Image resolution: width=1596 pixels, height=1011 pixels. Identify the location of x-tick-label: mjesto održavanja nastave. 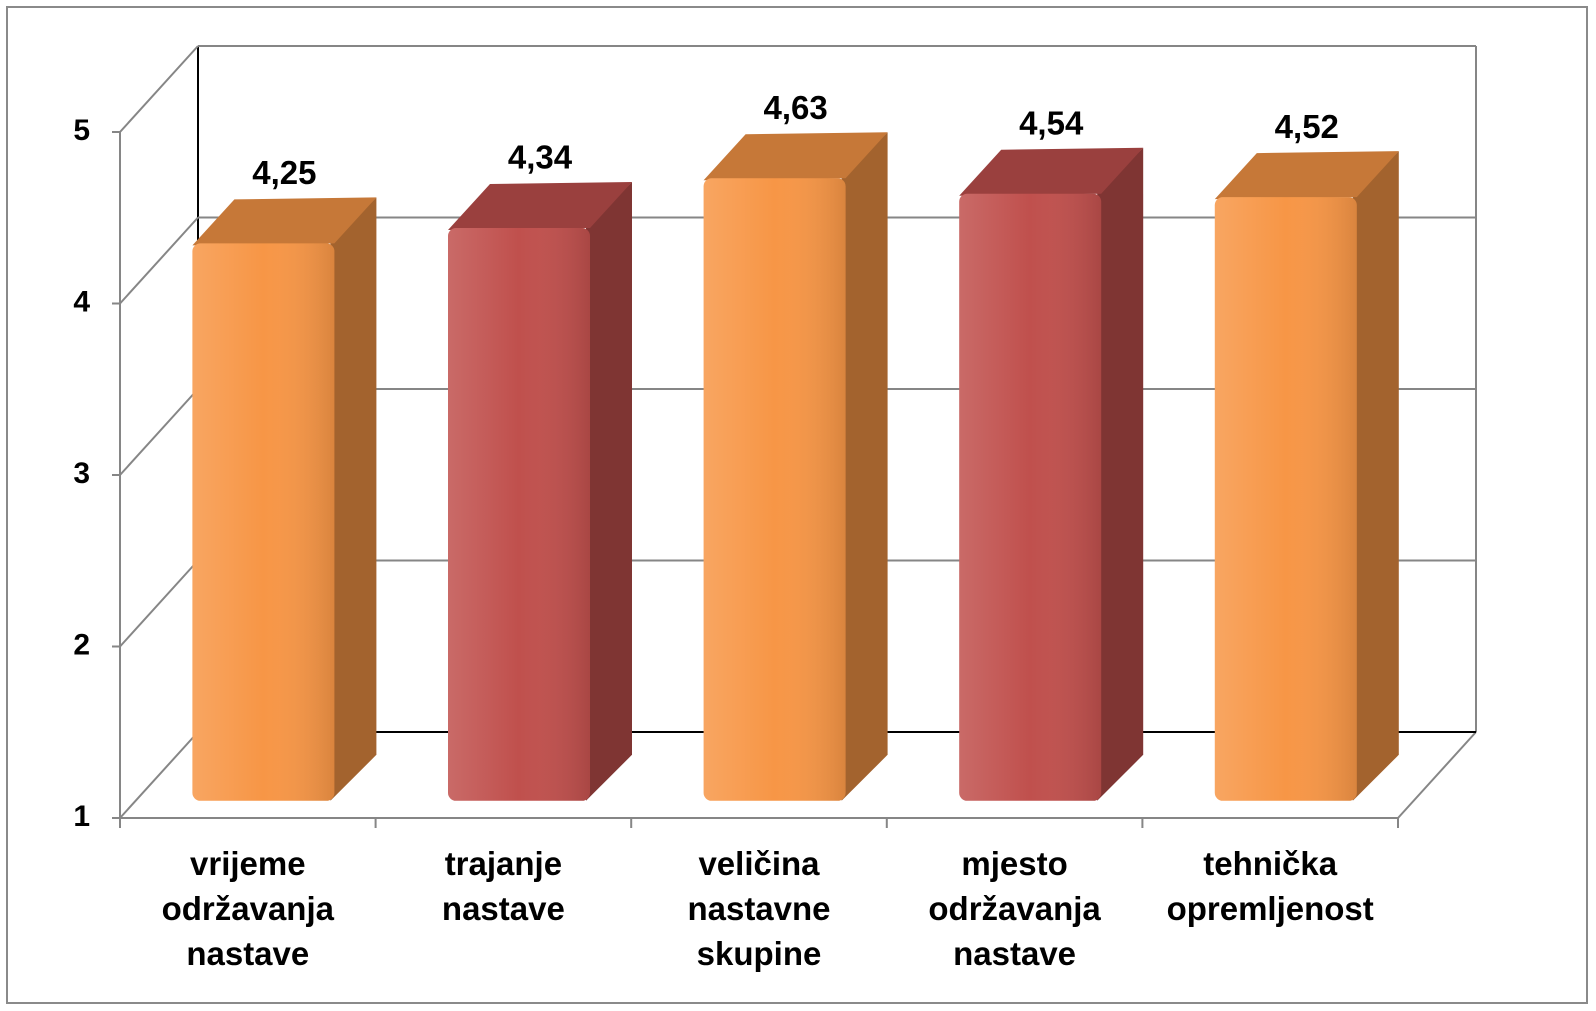
(1014, 908).